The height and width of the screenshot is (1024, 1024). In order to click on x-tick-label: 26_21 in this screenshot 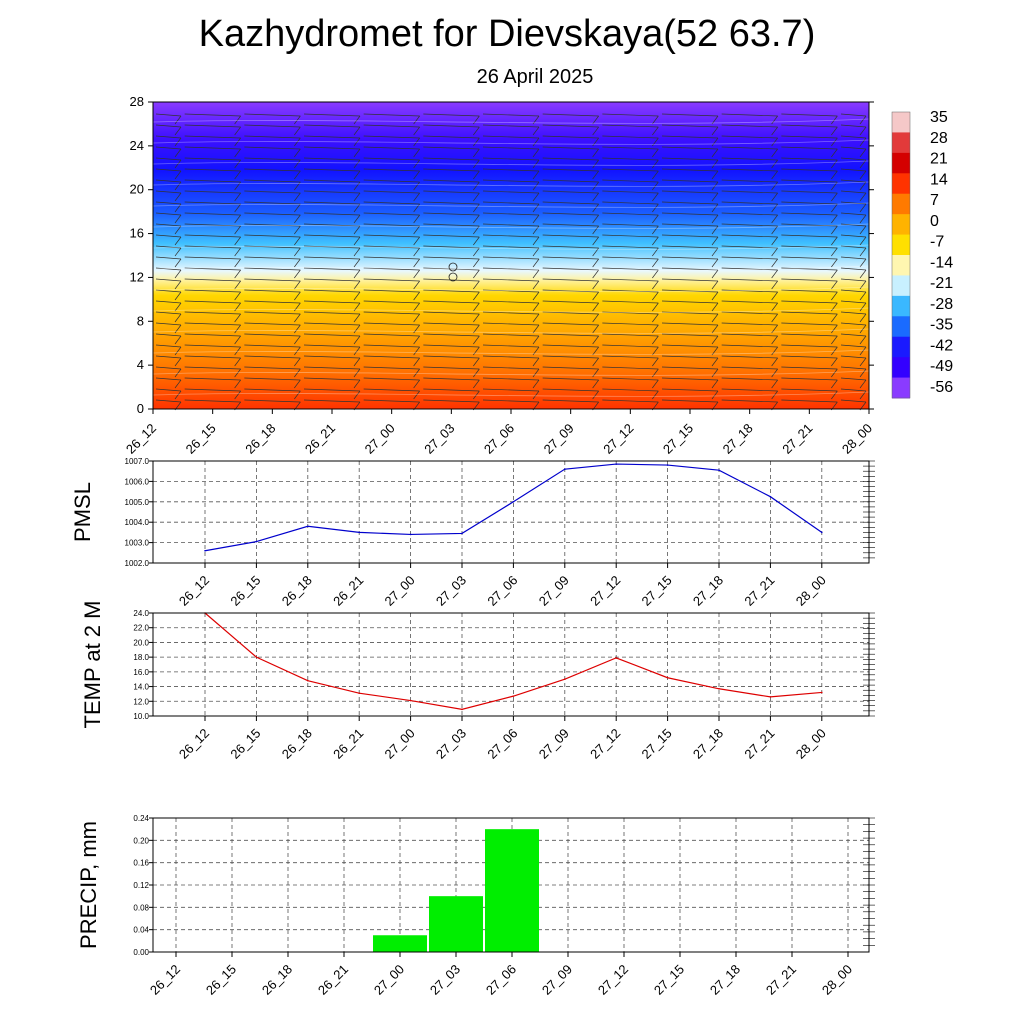, I will do `click(333, 980)`.